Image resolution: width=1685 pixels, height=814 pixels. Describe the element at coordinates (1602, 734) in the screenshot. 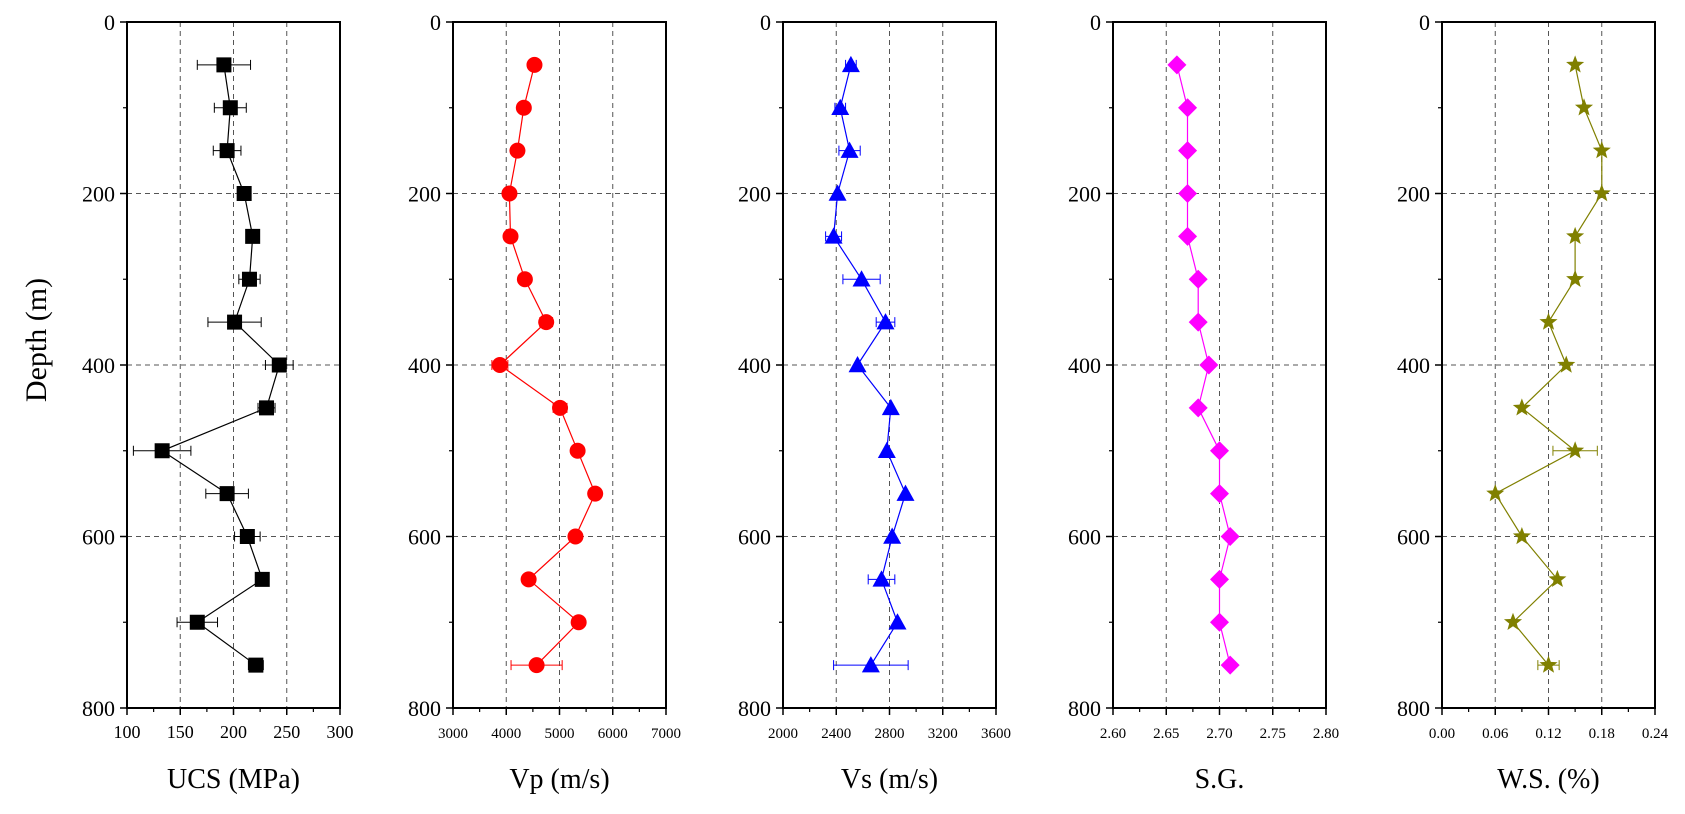

I see `x-tick-label: 0.18` at that location.